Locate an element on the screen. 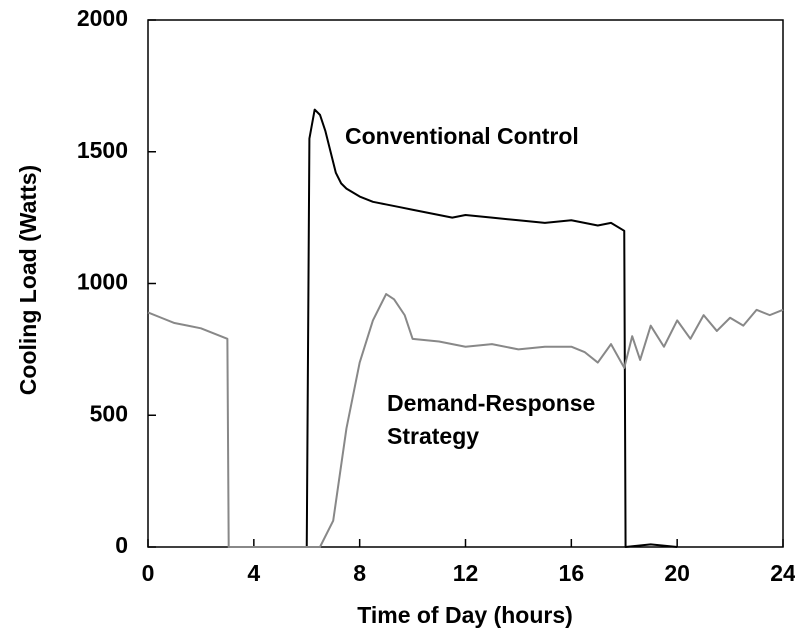  y-axis-title: Cooling Load (Watts) is located at coordinates (28, 280).